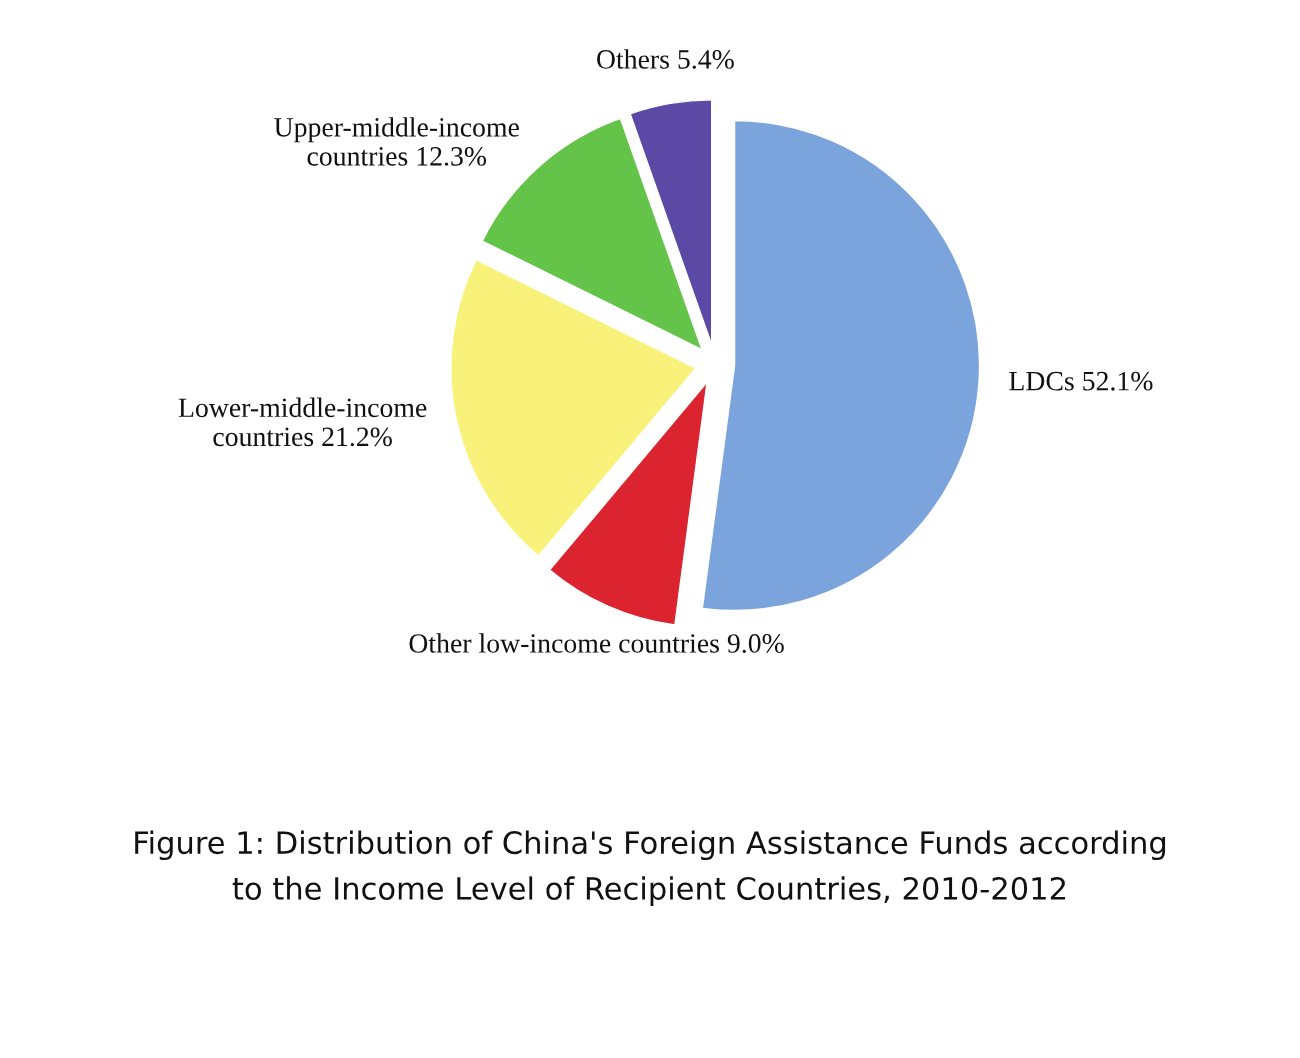 The width and height of the screenshot is (1300, 1058). Describe the element at coordinates (396, 141) in the screenshot. I see `slice-label: Upper-middle-income countries 12.3%` at that location.